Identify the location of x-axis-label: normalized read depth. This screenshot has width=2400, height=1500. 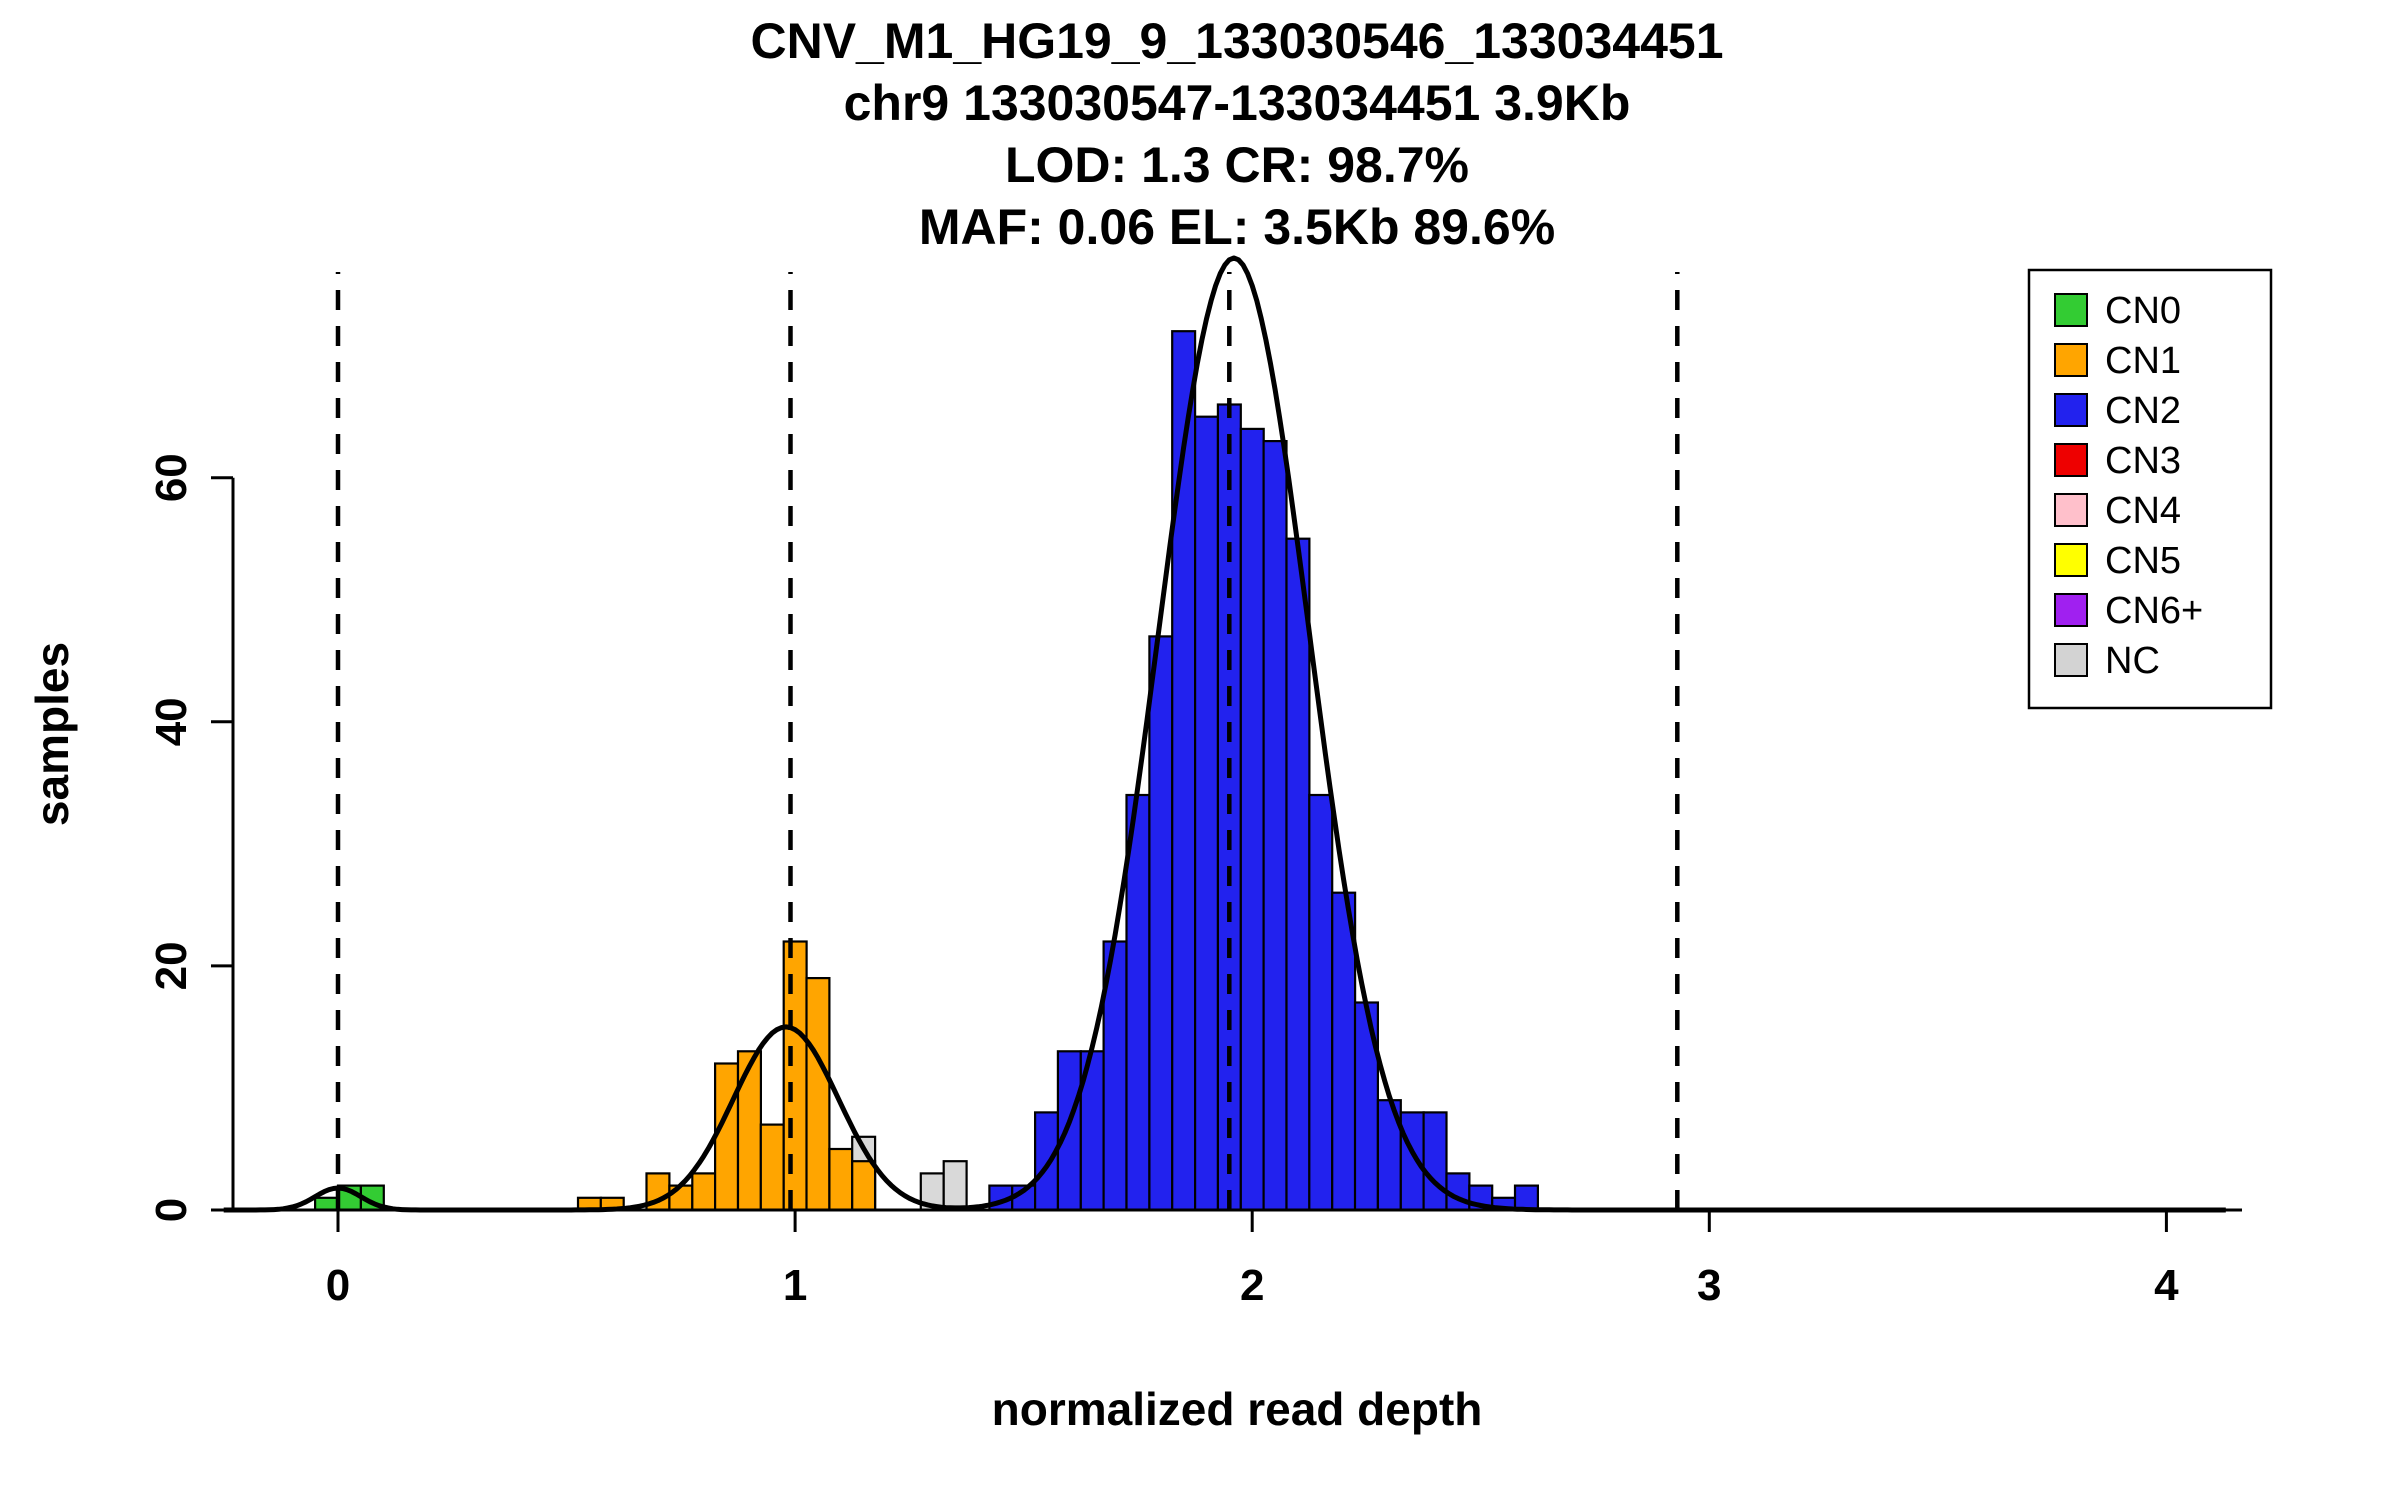
(1237, 1409).